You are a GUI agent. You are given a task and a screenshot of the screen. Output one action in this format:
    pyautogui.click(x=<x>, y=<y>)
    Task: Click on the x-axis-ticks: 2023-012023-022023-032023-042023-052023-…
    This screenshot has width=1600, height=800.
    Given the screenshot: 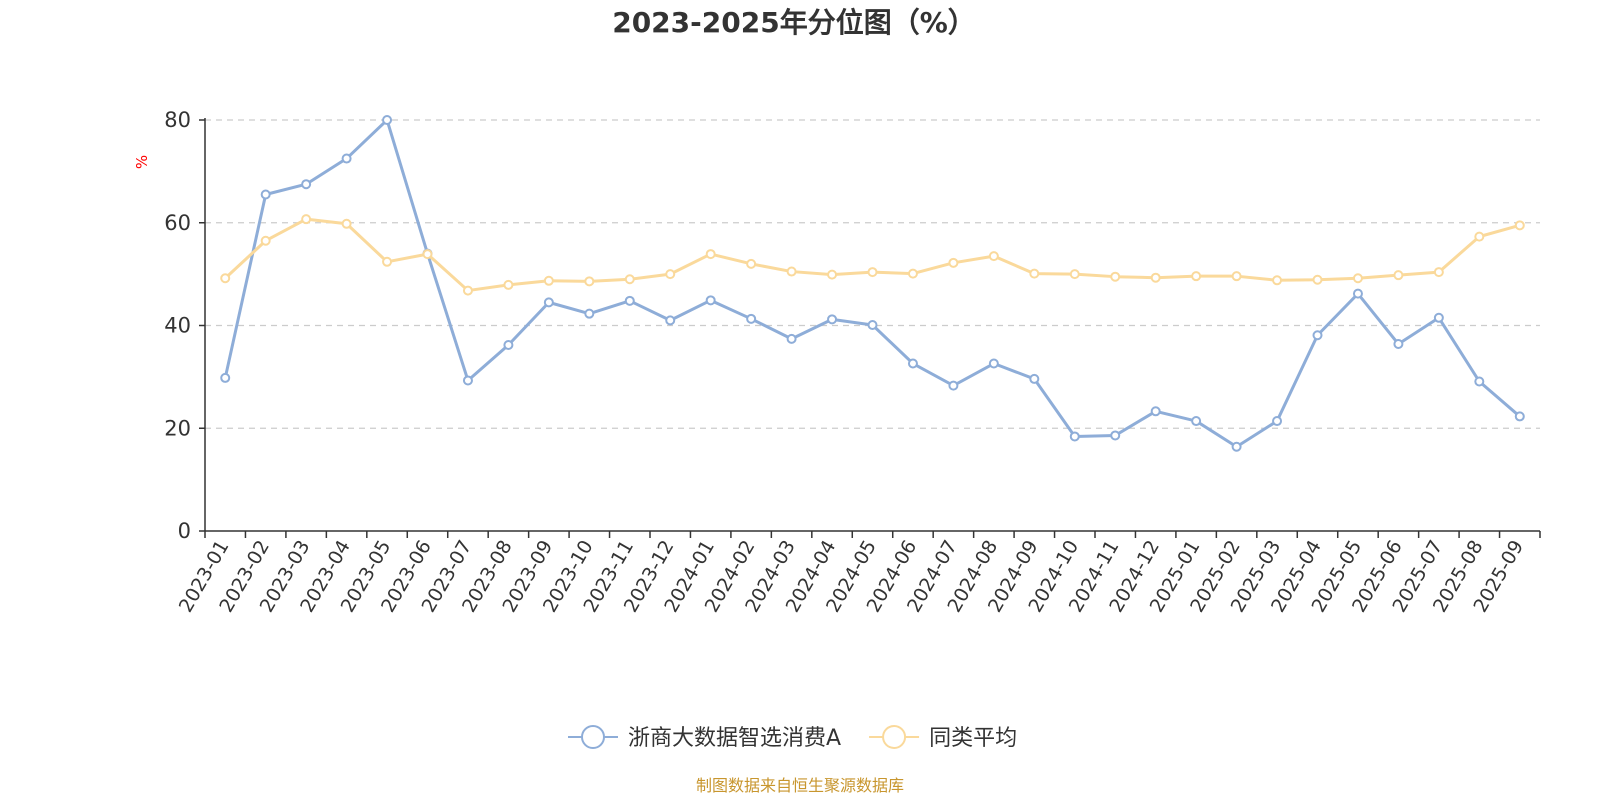 What is the action you would take?
    pyautogui.click(x=858, y=573)
    